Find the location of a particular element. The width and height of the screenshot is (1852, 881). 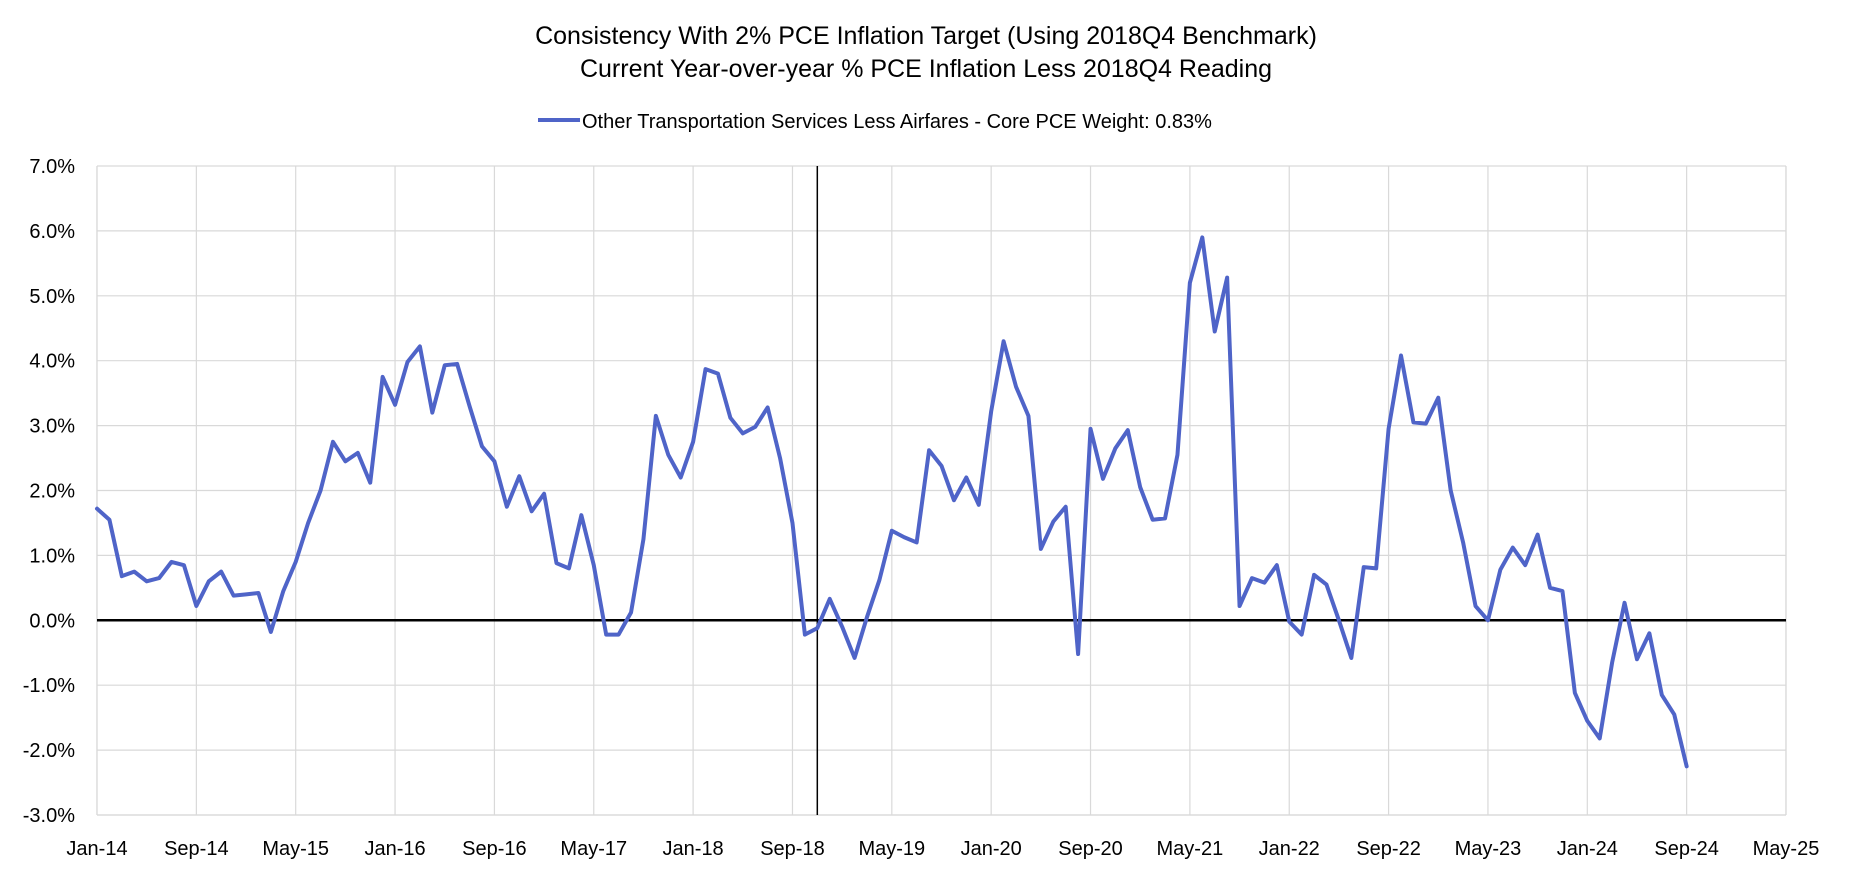

x-tick-label: May-23 is located at coordinates (1488, 849).